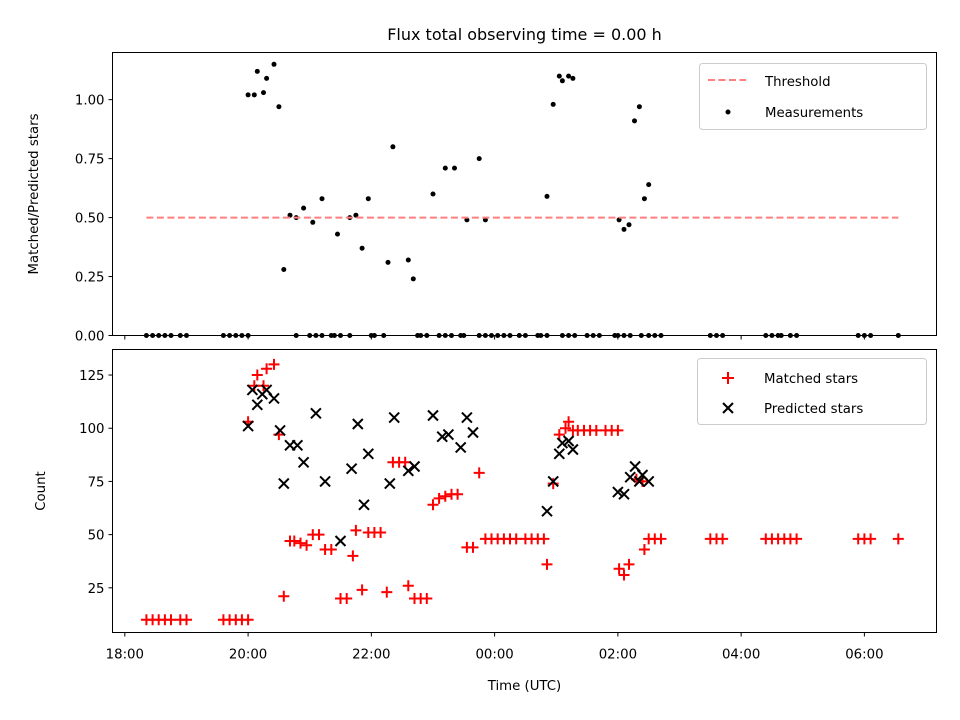 Image resolution: width=960 pixels, height=720 pixels. Describe the element at coordinates (96, 536) in the screenshot. I see `bottom-y-tick-label: 50` at that location.